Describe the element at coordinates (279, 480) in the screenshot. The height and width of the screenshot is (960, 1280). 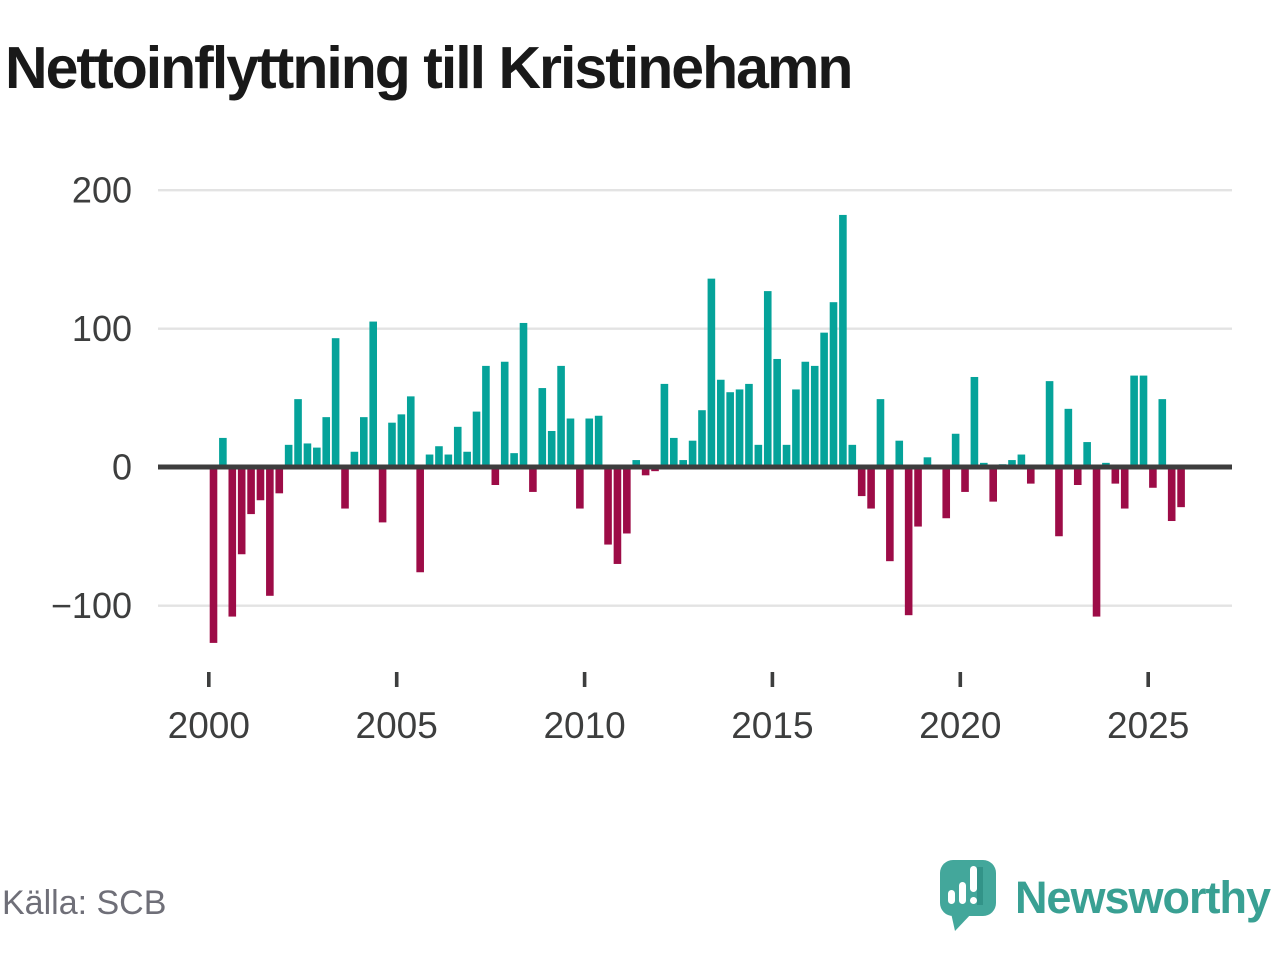
I see `bar-2001-K4` at that location.